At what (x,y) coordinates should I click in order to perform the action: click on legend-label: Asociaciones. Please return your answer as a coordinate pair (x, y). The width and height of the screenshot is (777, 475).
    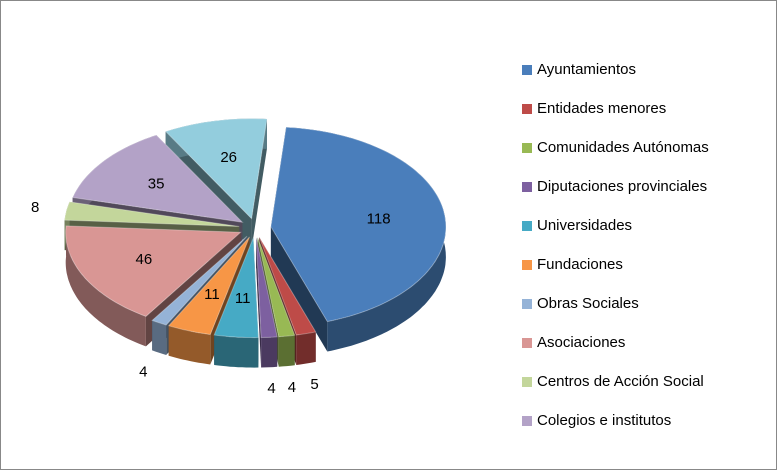
    Looking at the image, I should click on (581, 342).